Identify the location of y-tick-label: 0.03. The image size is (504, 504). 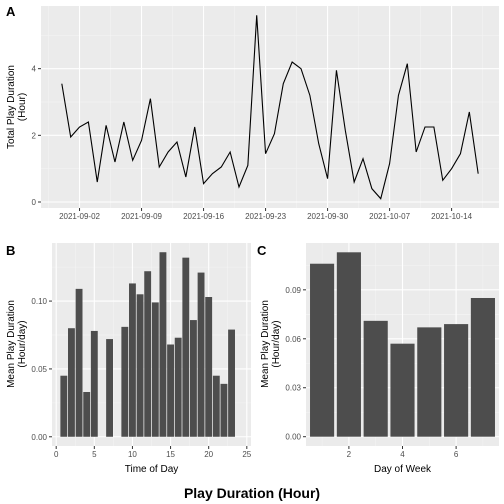
(293, 388).